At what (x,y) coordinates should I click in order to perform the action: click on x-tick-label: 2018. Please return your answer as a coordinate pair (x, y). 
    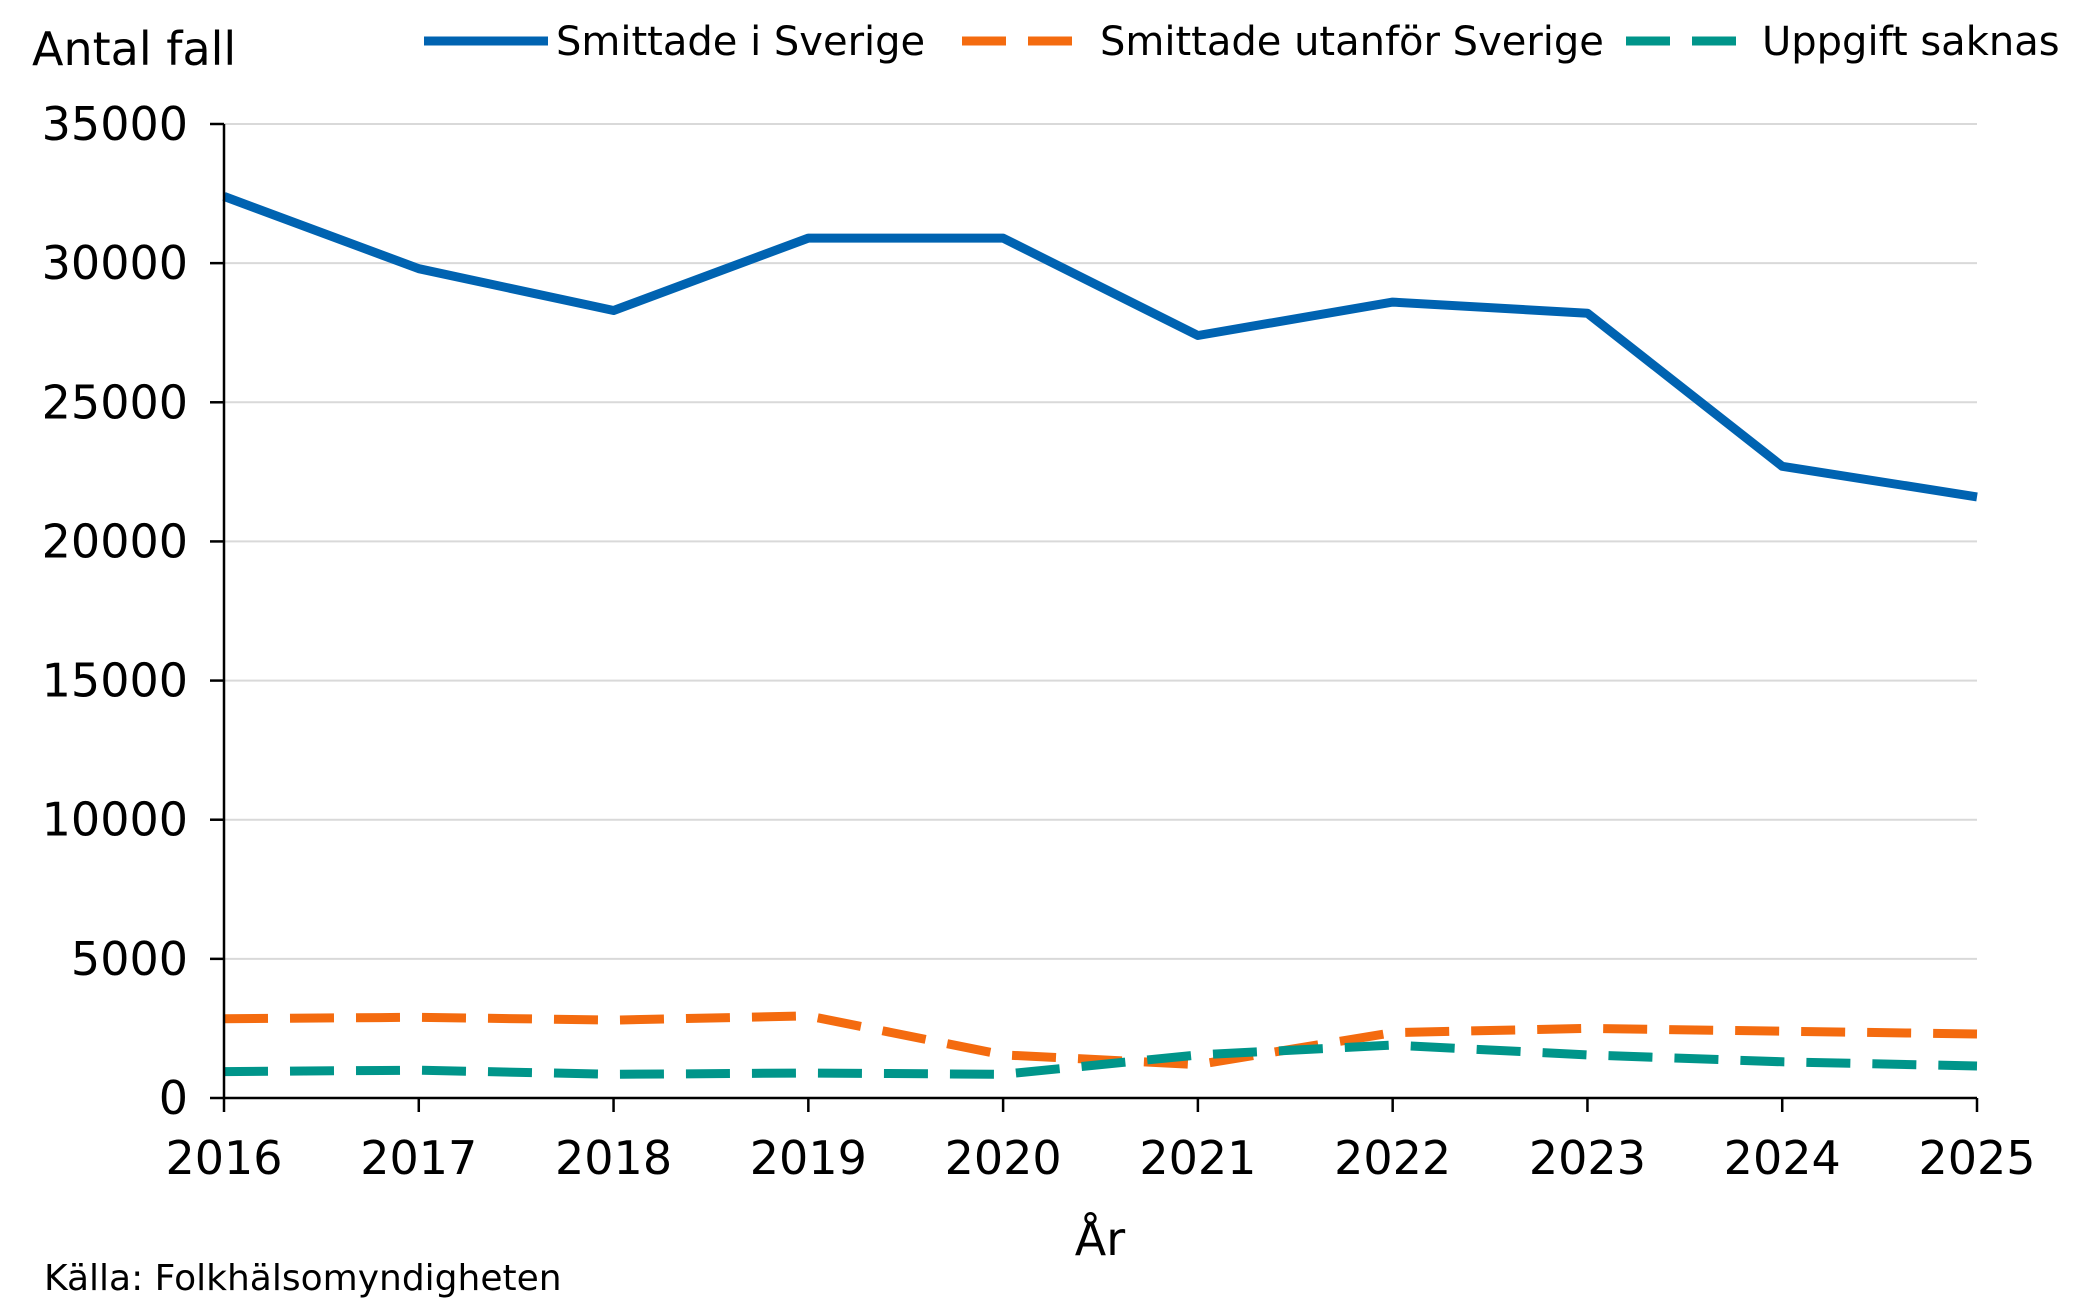
    Looking at the image, I should click on (613, 1158).